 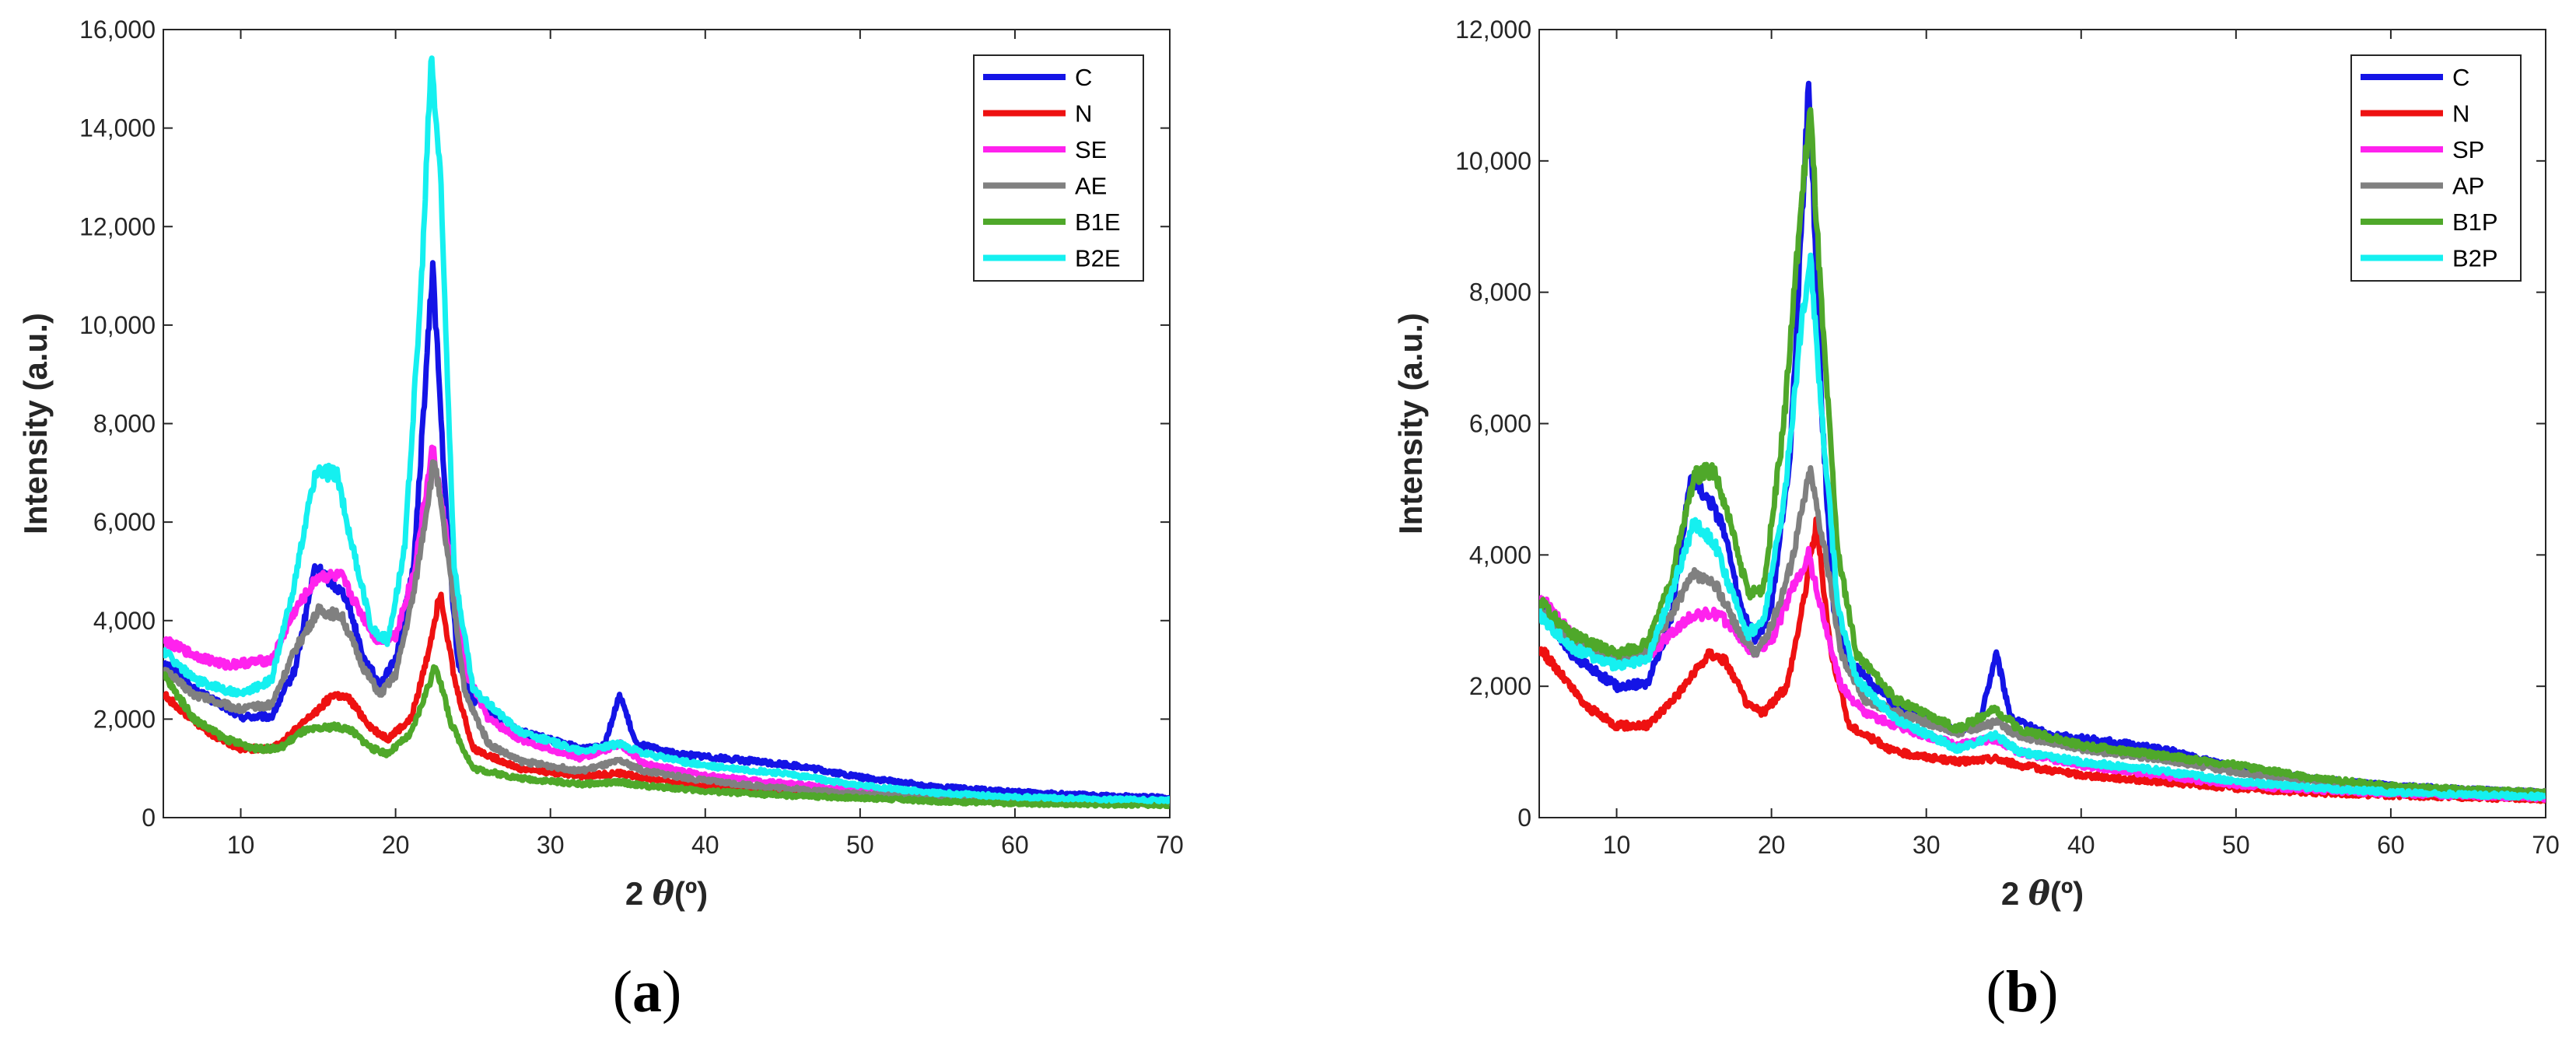 What do you see at coordinates (2468, 186) in the screenshot?
I see `legend-label-ap: AP` at bounding box center [2468, 186].